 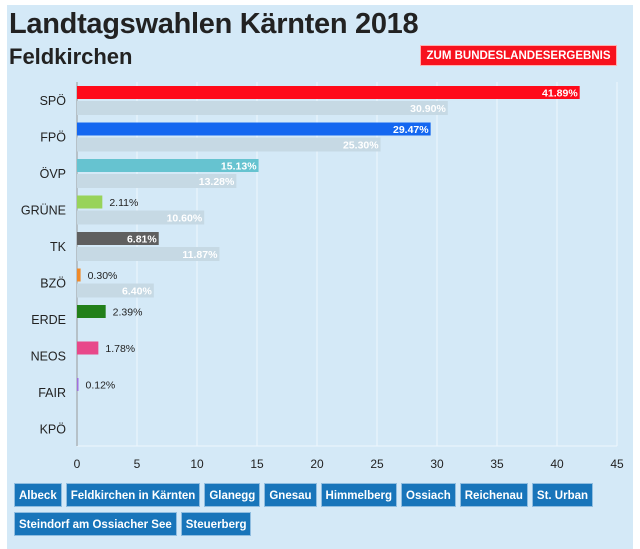 I want to click on previous-data-label: 30.90%, so click(x=428, y=109).